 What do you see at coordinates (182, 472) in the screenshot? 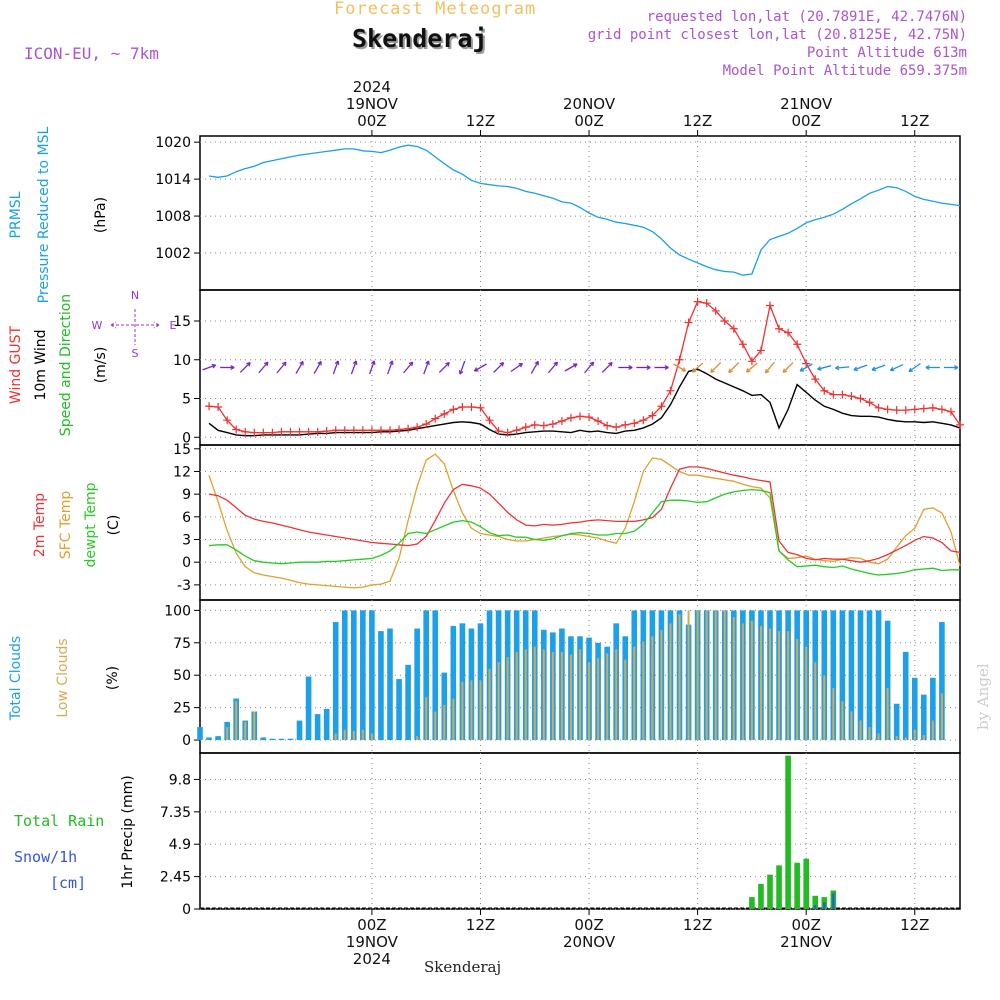
I see `temp-ytick-label: 12` at bounding box center [182, 472].